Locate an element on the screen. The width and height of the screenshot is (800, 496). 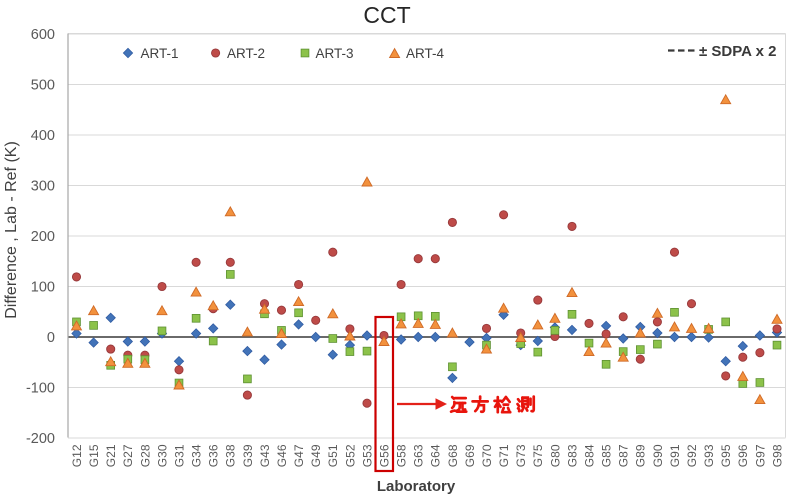
svg-text: 200 is located at coordinates (43, 237).